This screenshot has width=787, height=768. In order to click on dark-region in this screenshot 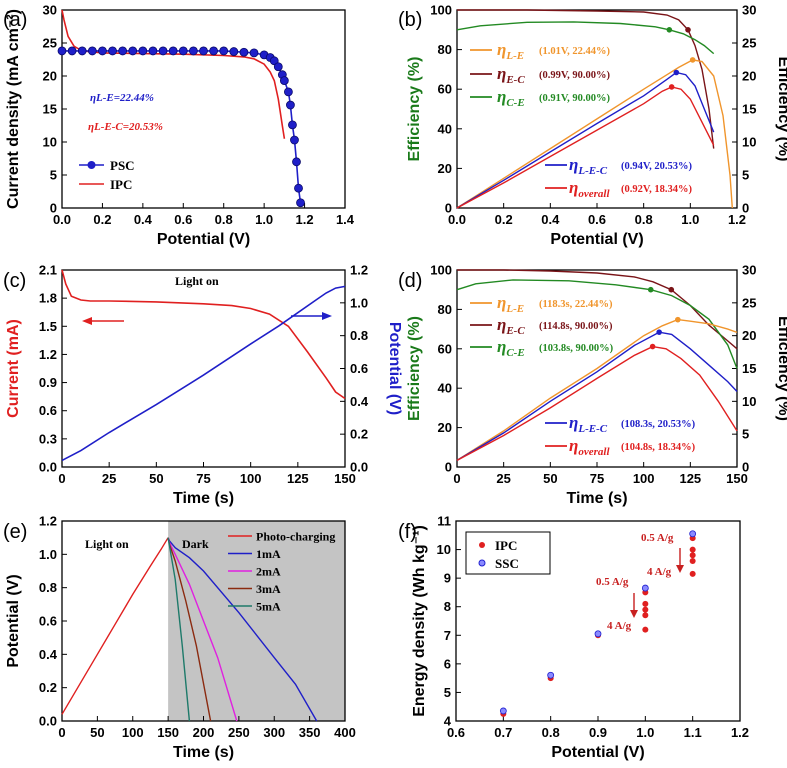, I will do `click(256, 621)`.